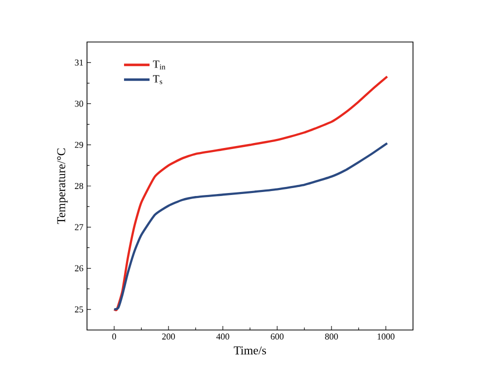  I want to click on x-axis-title: Time/s, so click(250, 350).